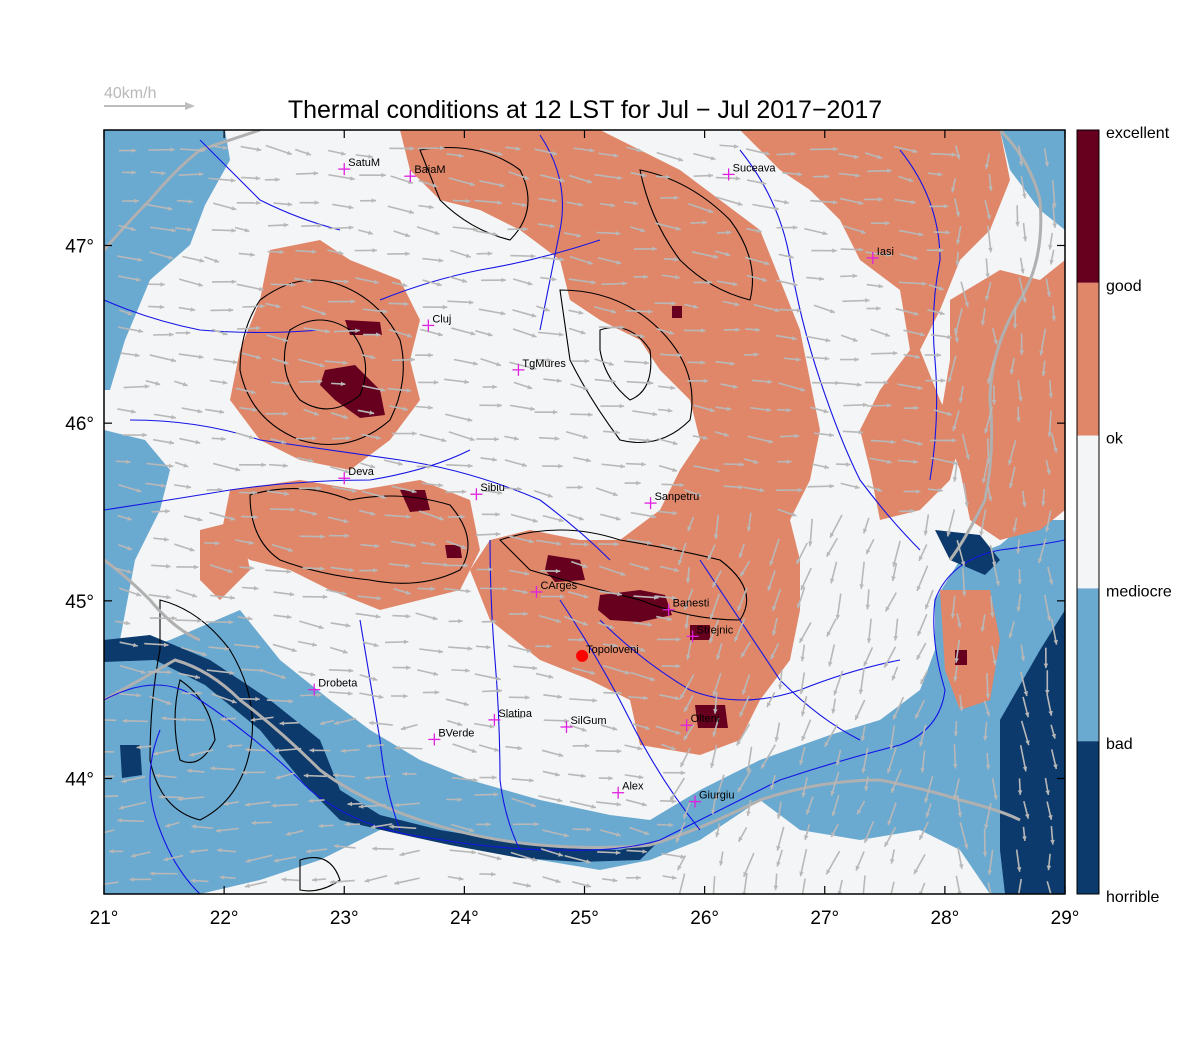  Describe the element at coordinates (686, 607) in the screenshot. I see `city-banesti: Banesti` at that location.